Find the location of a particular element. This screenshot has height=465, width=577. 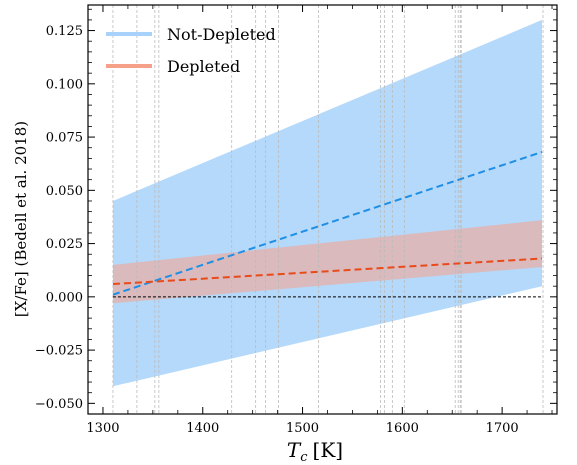

legend-label-not-depleted: Not-Depleted is located at coordinates (221, 34).